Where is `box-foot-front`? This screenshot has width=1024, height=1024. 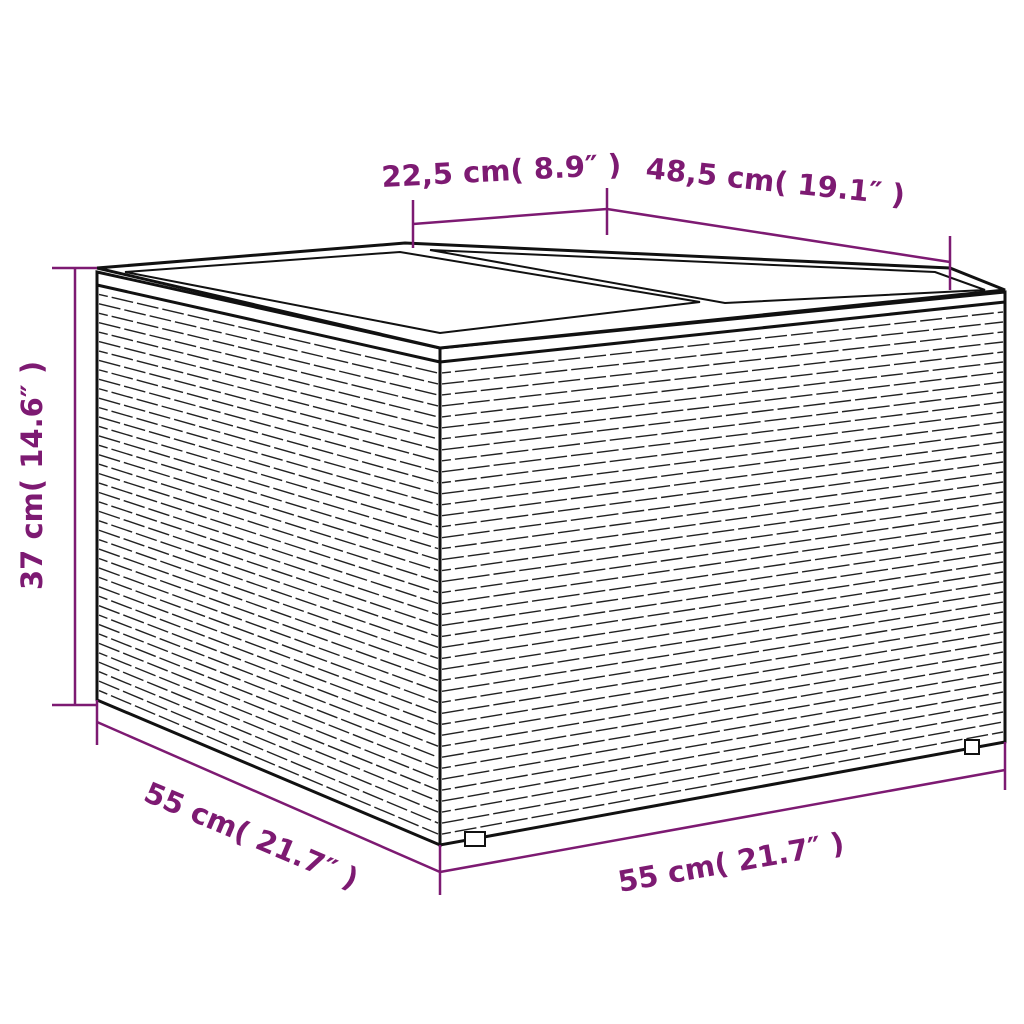
box-foot-front is located at coordinates (475, 839).